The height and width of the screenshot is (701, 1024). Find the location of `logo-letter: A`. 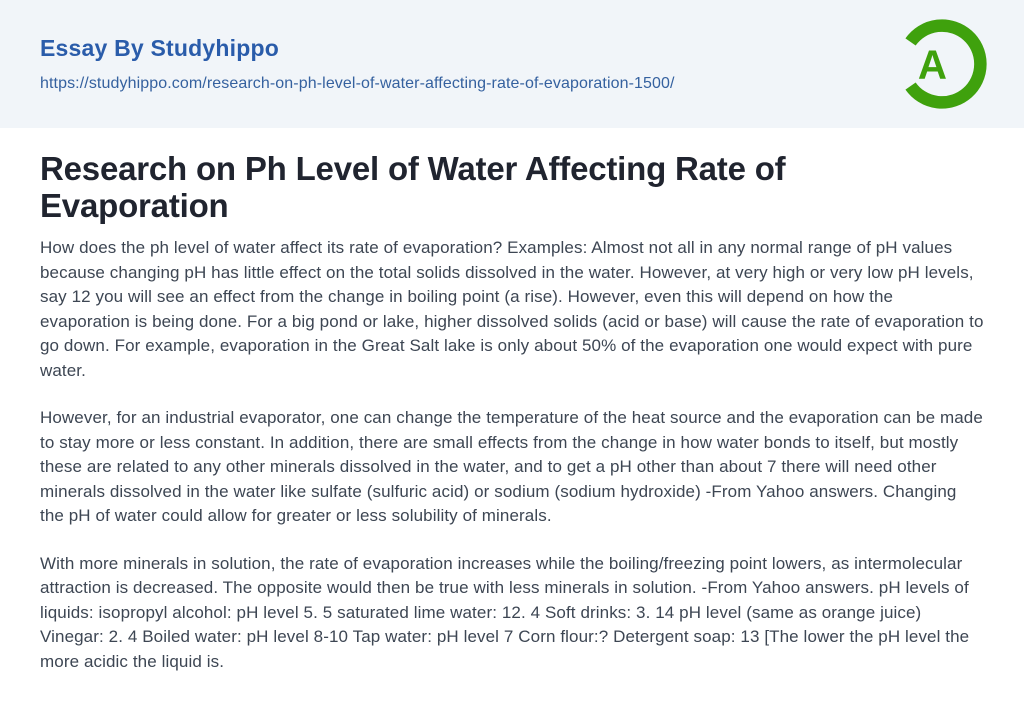

logo-letter: A is located at coordinates (932, 64).